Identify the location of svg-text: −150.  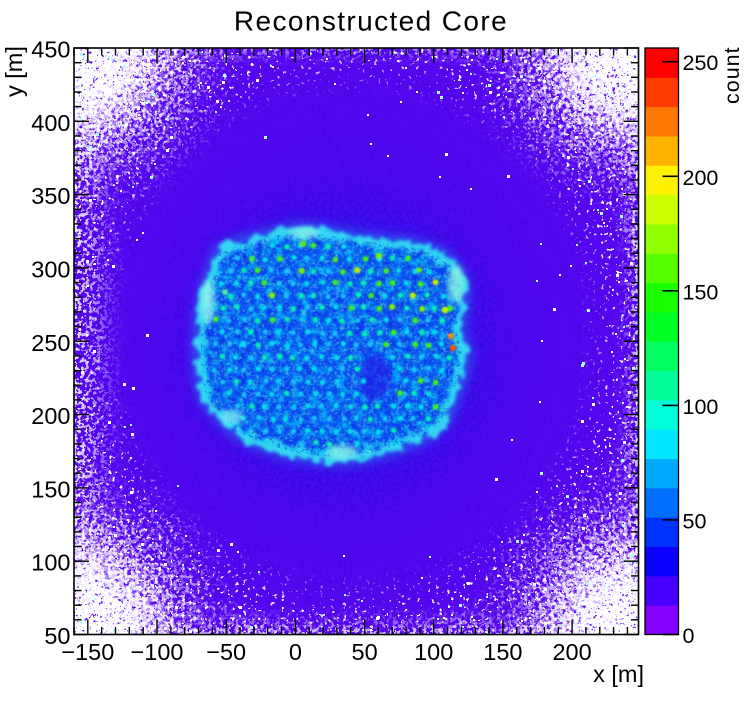
(87, 652).